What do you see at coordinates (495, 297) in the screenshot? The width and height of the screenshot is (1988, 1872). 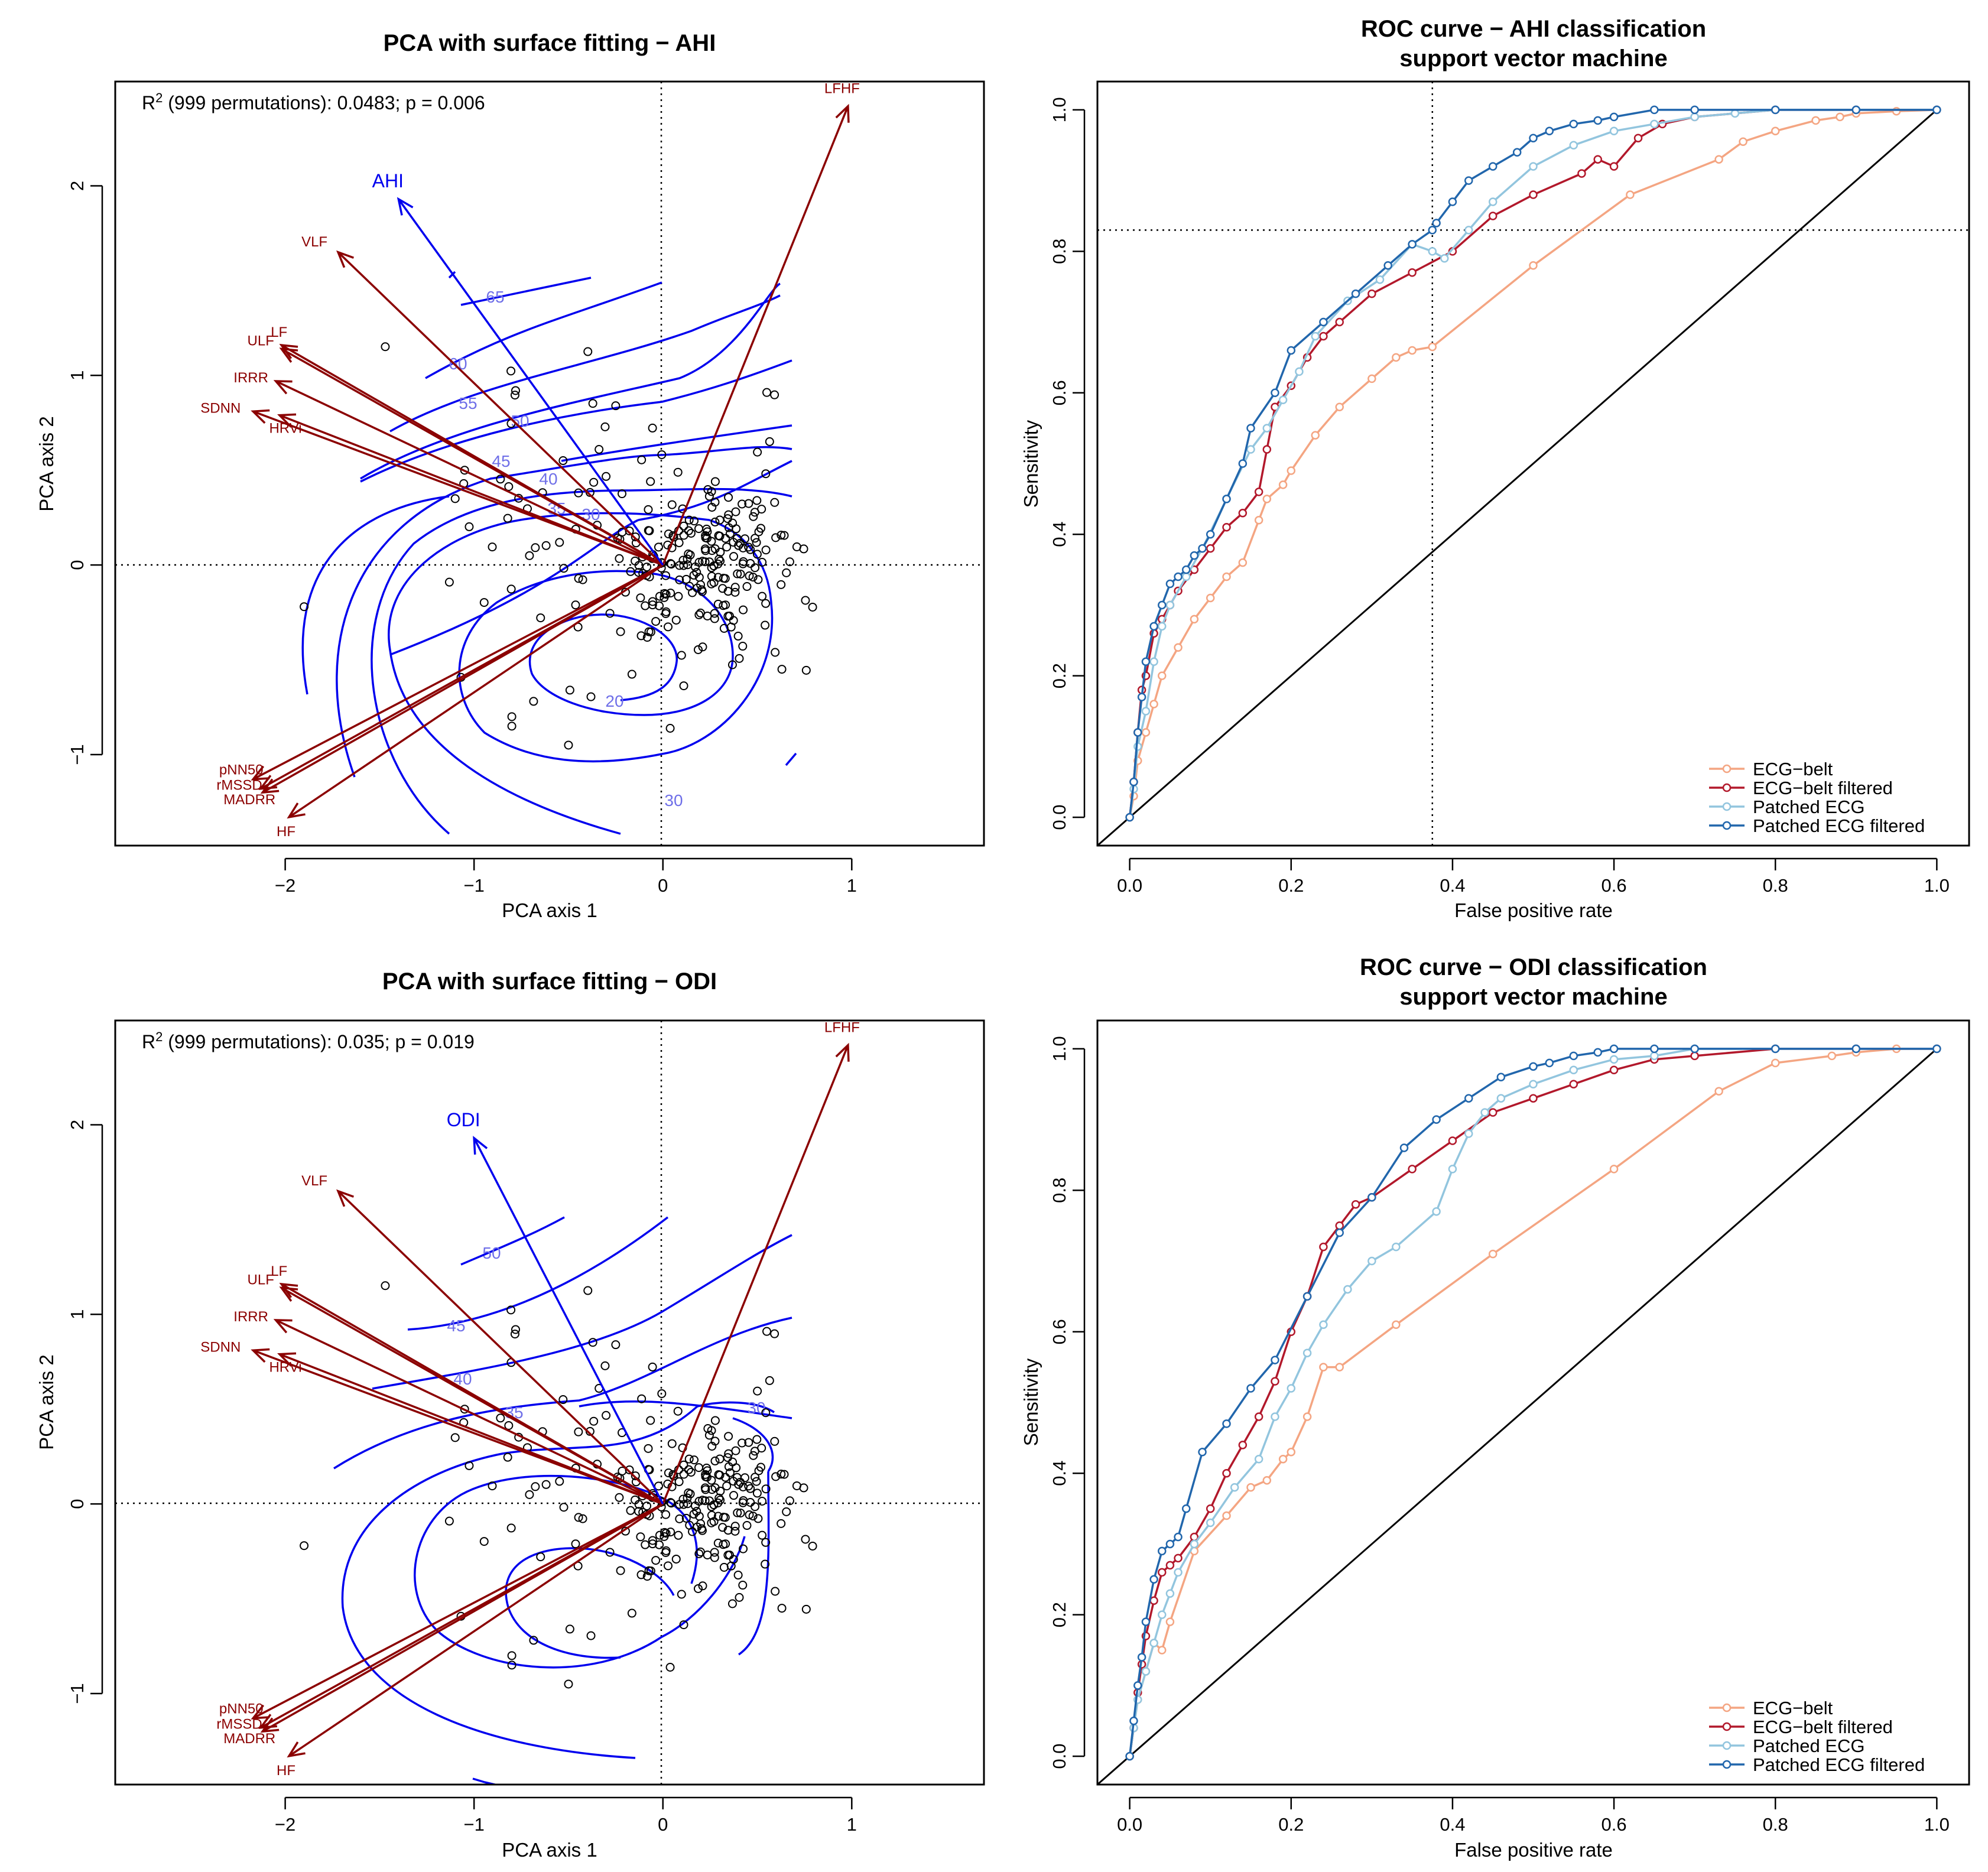 I see `contour-label: 65` at bounding box center [495, 297].